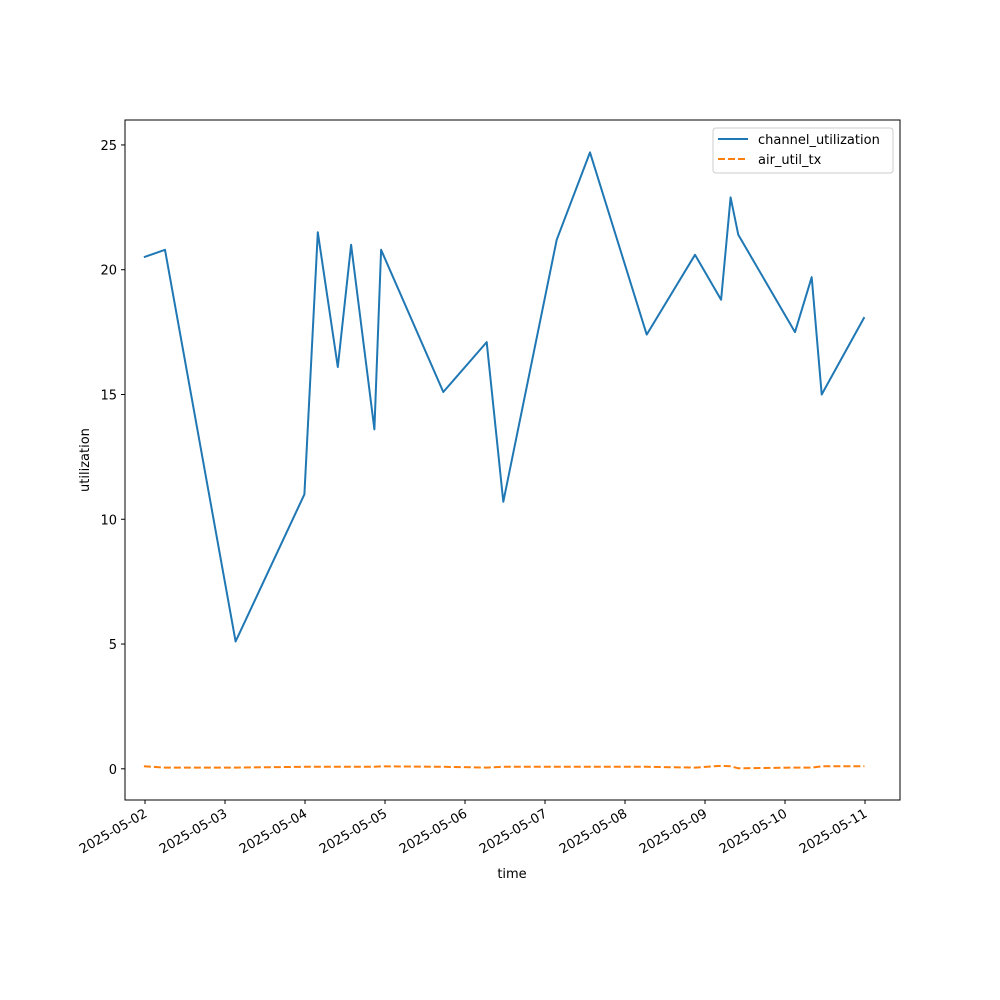 The image size is (1000, 1000). I want to click on x-axis-label: time, so click(511, 874).